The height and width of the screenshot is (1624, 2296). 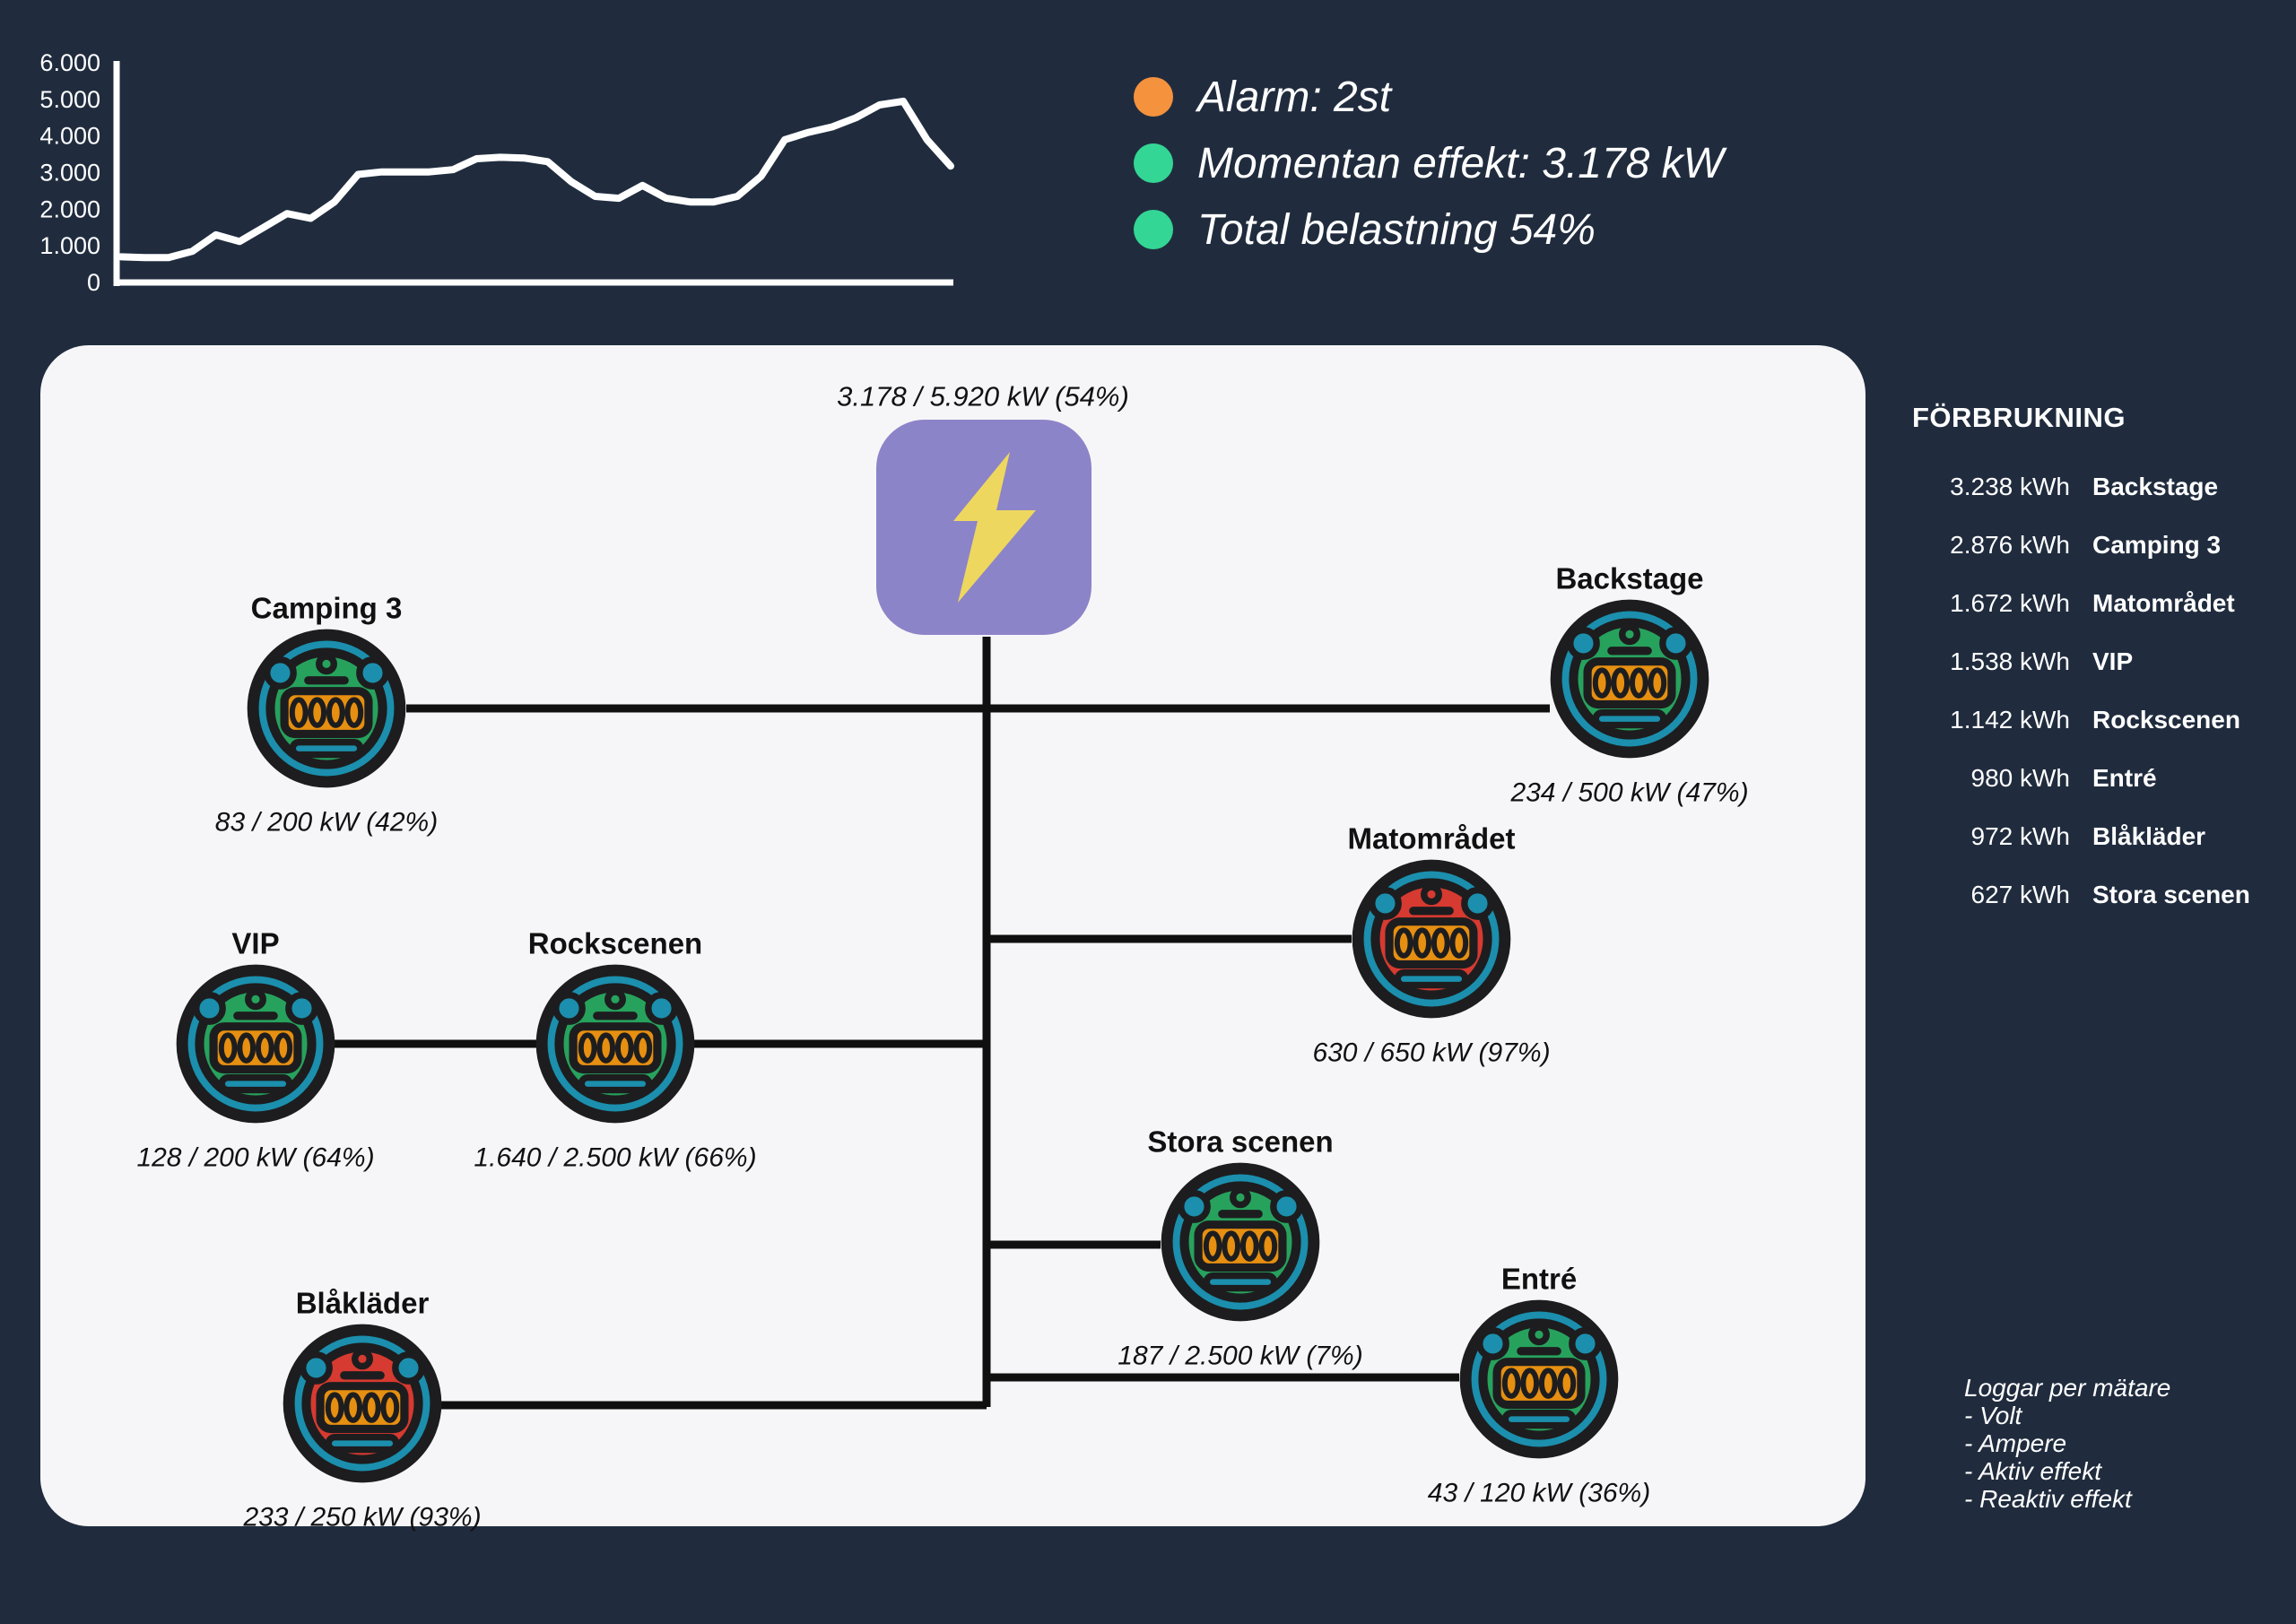 I want to click on meter-load-label: 1.640 / 2.500 kW (66%), so click(x=615, y=1158).